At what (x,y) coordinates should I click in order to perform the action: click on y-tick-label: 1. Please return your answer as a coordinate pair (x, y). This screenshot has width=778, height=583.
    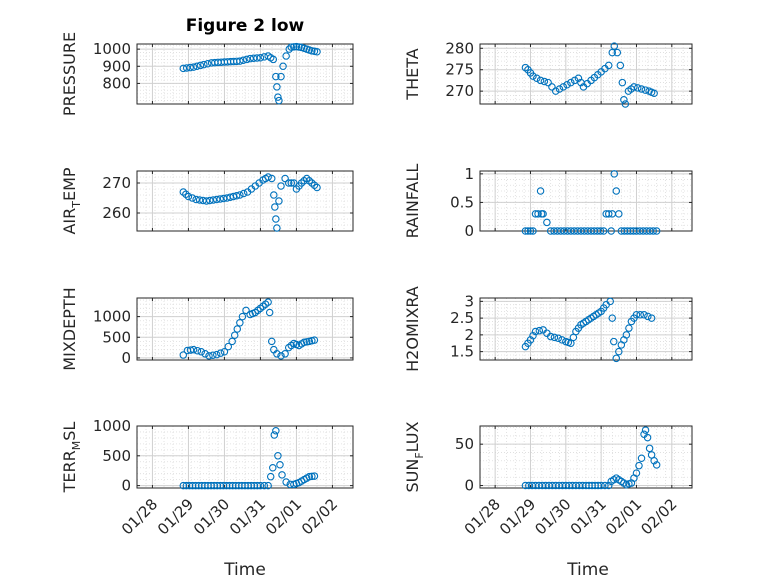
    Looking at the image, I should click on (469, 174).